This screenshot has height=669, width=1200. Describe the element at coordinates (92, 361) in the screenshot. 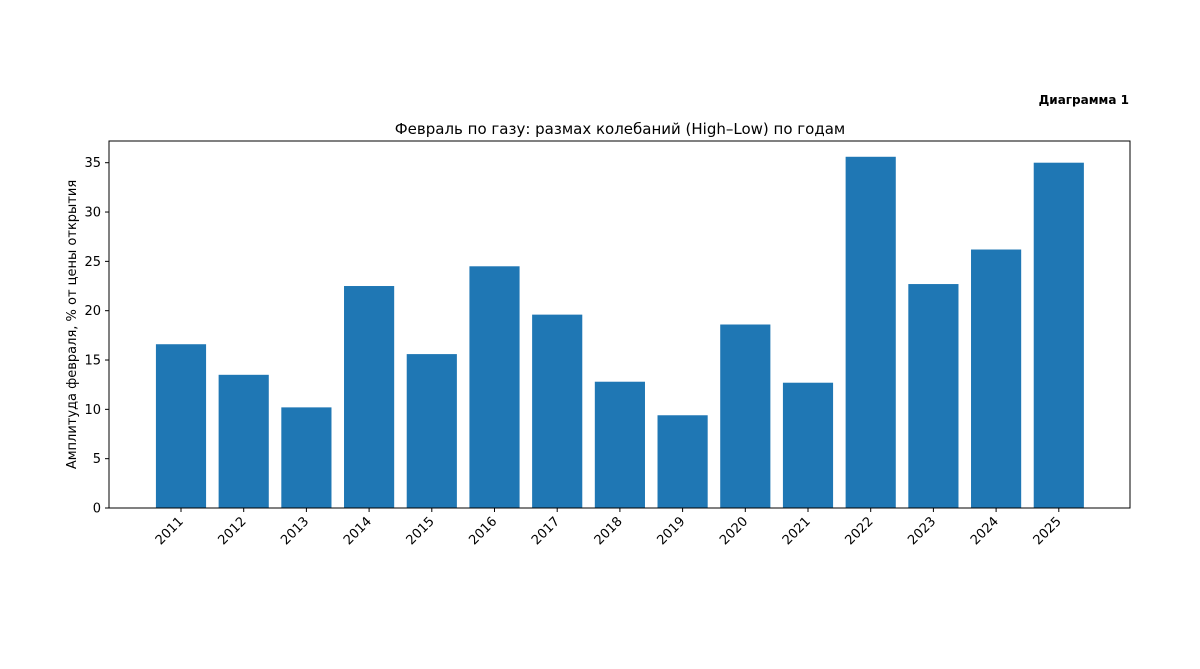

I see `y-tick-label: 15` at that location.